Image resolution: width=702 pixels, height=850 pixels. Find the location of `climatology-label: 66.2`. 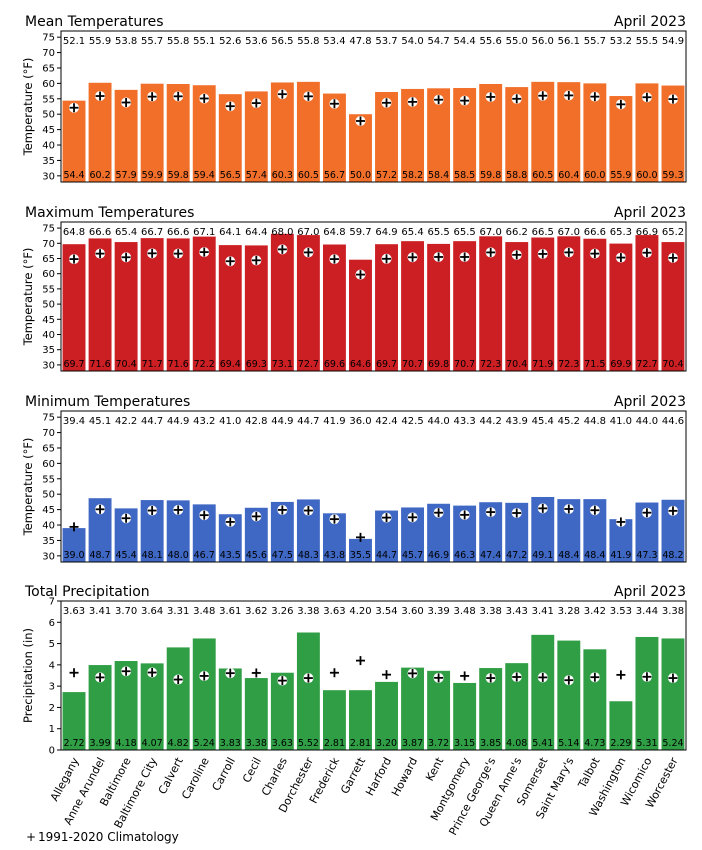

climatology-label: 66.2 is located at coordinates (517, 232).